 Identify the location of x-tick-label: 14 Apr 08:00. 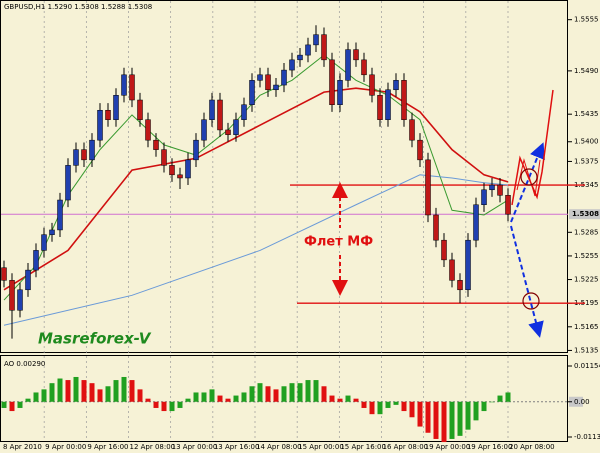
(279, 447).